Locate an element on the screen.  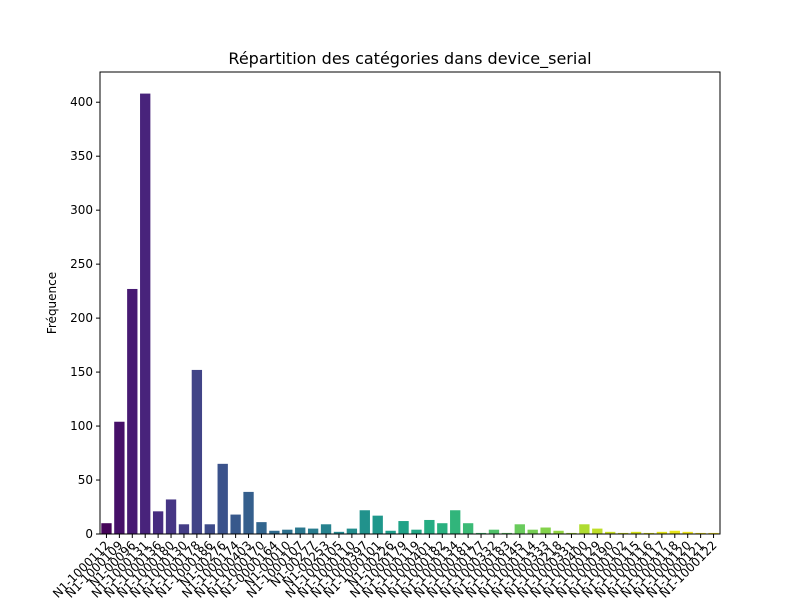
y-tick-label: 200 is located at coordinates (81, 318).